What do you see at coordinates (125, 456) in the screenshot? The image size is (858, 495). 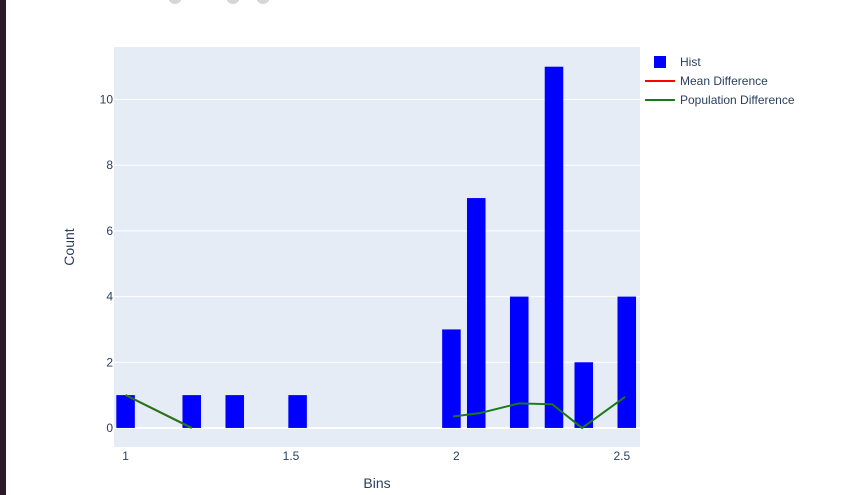 I see `x-tick-label: 1` at bounding box center [125, 456].